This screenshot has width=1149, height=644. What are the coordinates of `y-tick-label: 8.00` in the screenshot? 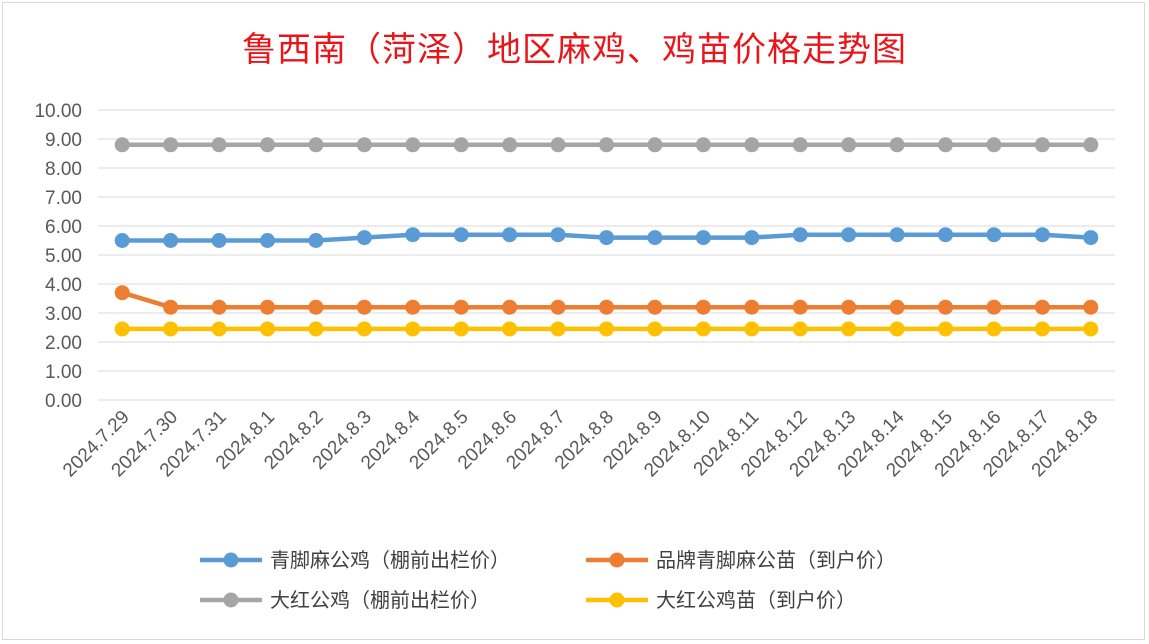 It's located at (63, 169).